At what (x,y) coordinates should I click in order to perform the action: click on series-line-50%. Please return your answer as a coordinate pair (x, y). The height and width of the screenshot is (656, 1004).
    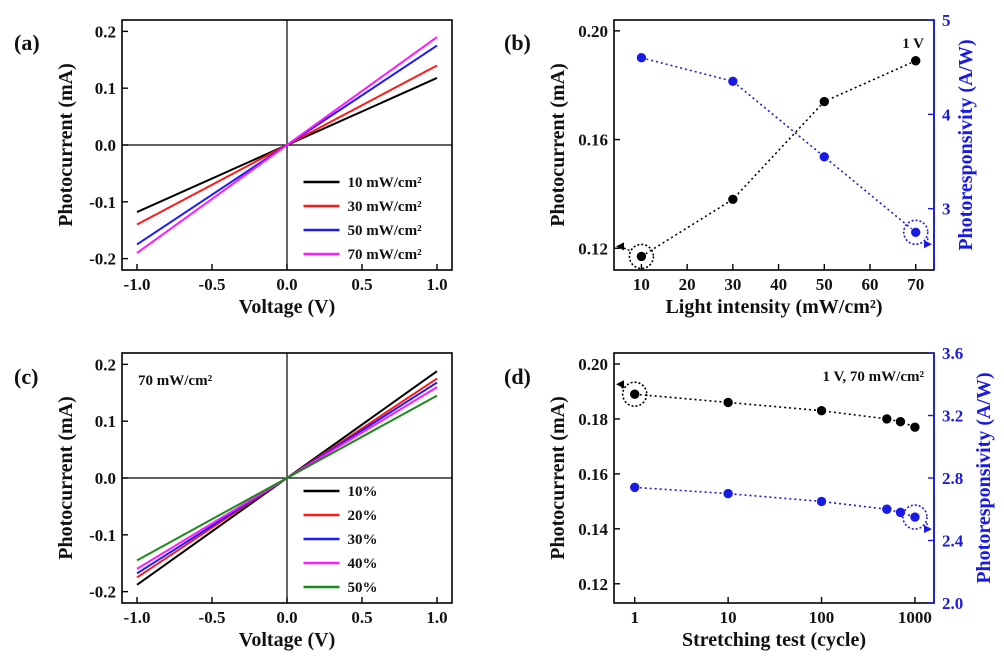
    Looking at the image, I should click on (287, 478).